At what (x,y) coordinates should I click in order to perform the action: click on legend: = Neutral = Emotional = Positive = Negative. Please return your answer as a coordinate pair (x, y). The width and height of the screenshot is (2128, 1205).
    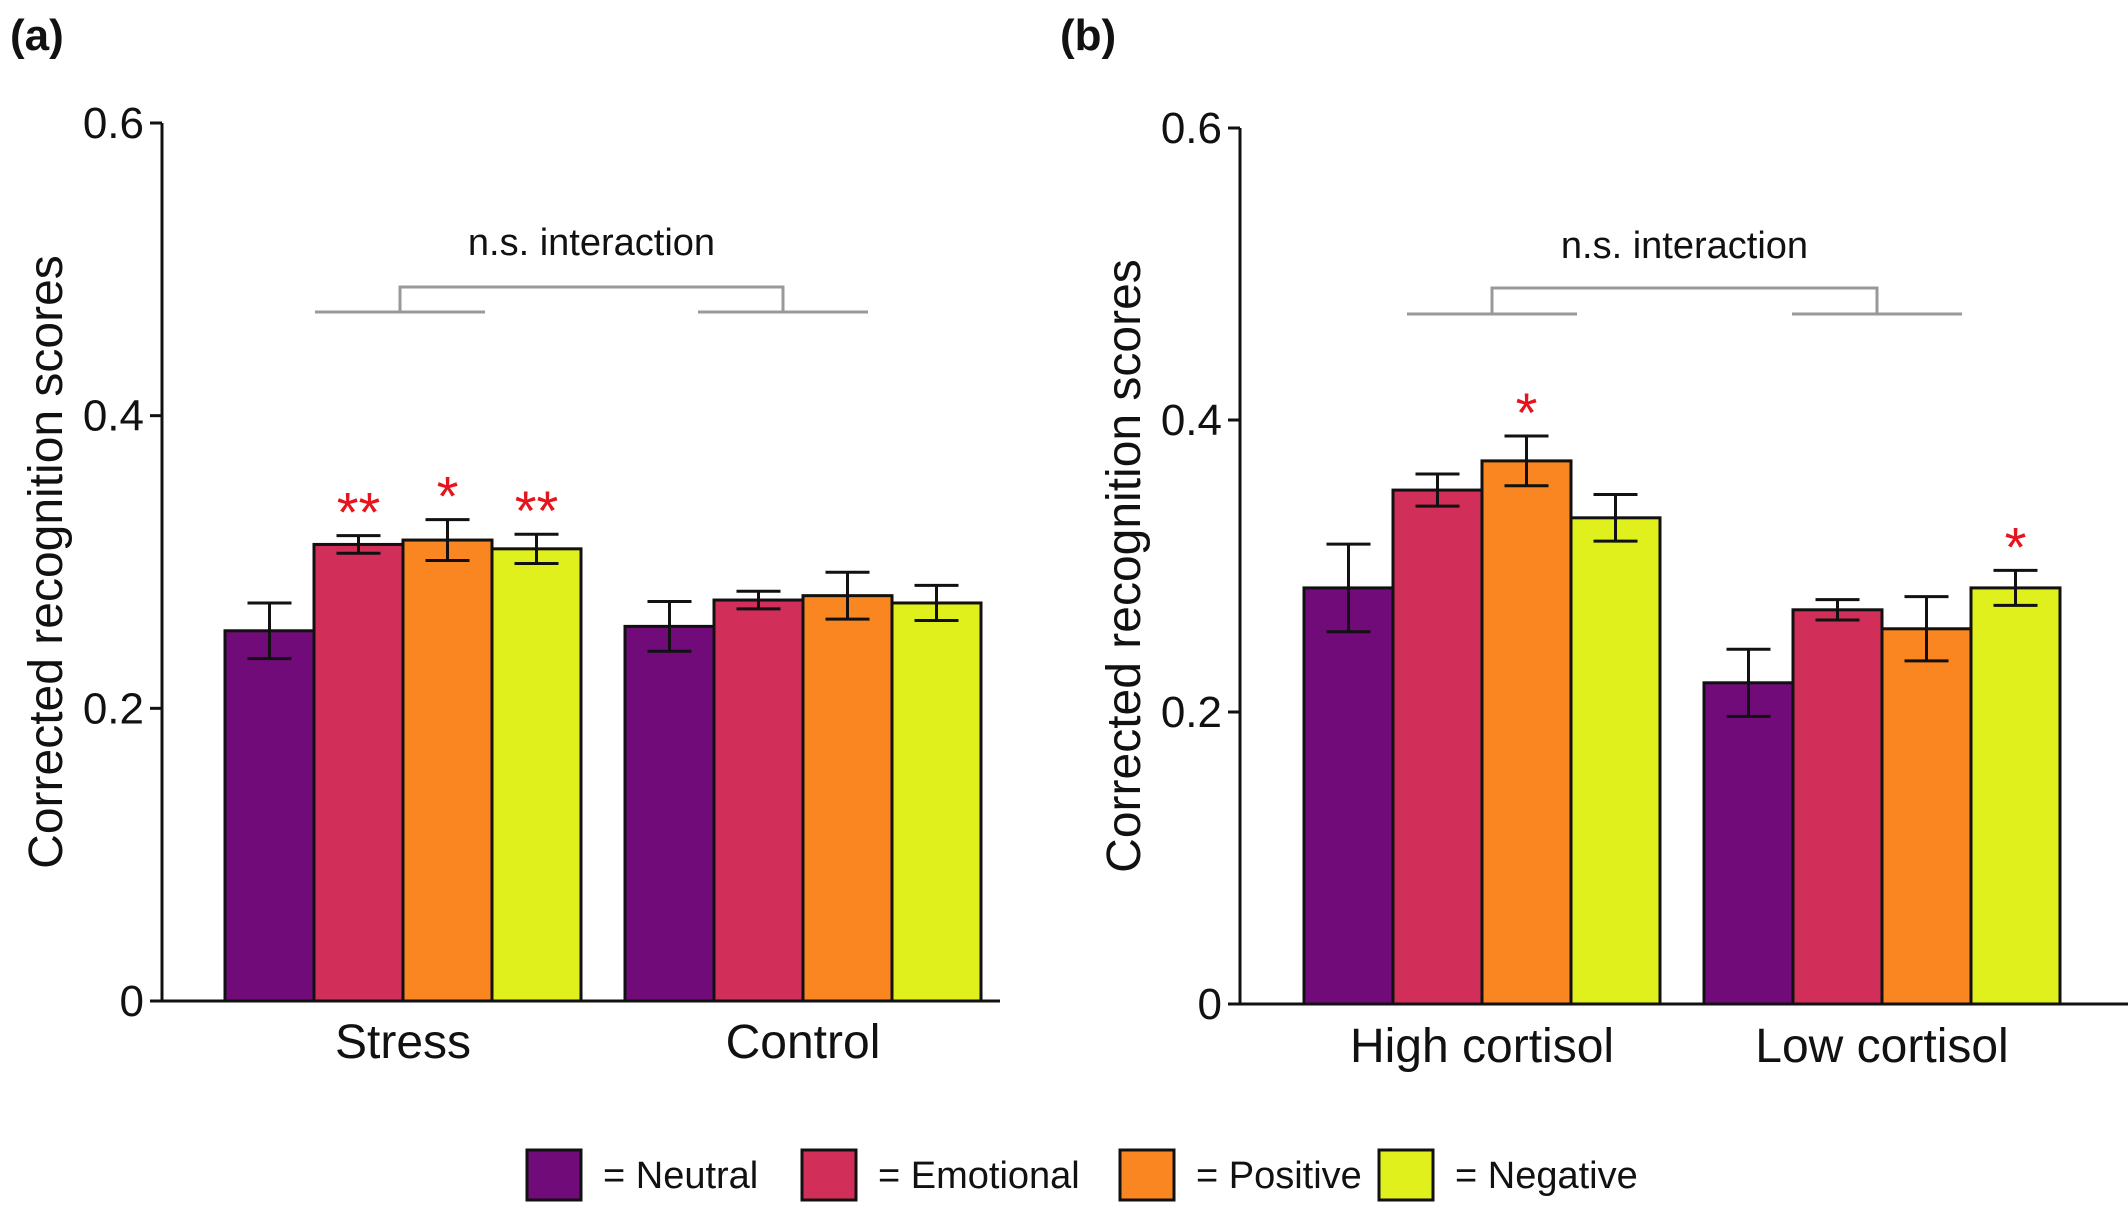
    Looking at the image, I should click on (1081, 1175).